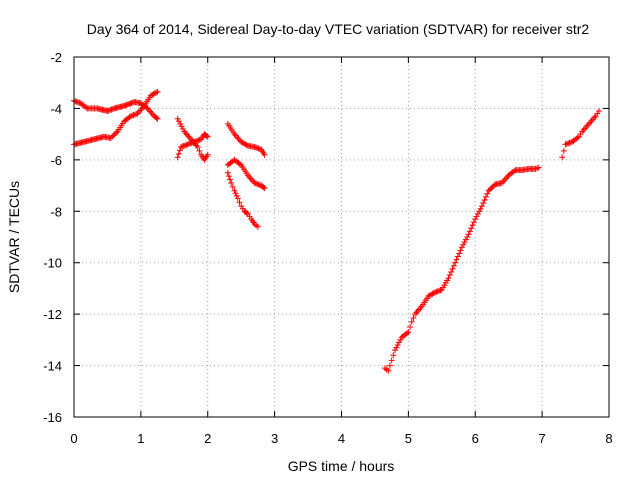 The width and height of the screenshot is (640, 480). I want to click on x-axis-label: GPS time / hours, so click(341, 466).